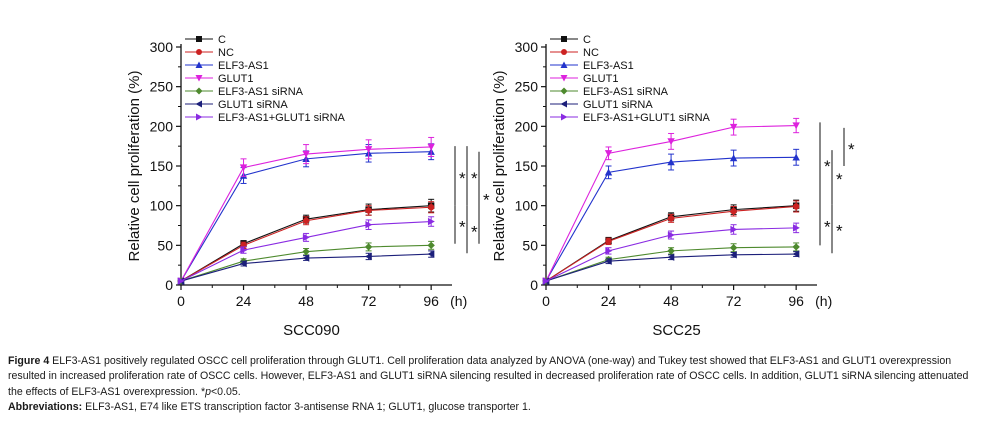 The image size is (983, 440). What do you see at coordinates (235, 79) in the screenshot?
I see `legend-label: GLUT1` at bounding box center [235, 79].